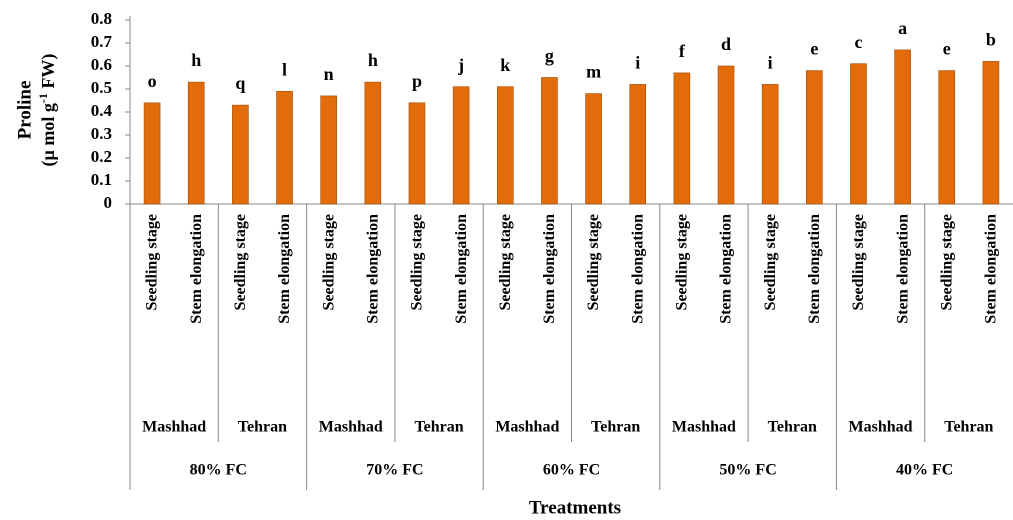  Describe the element at coordinates (24, 110) in the screenshot. I see `y-axis-label: Proline` at that location.